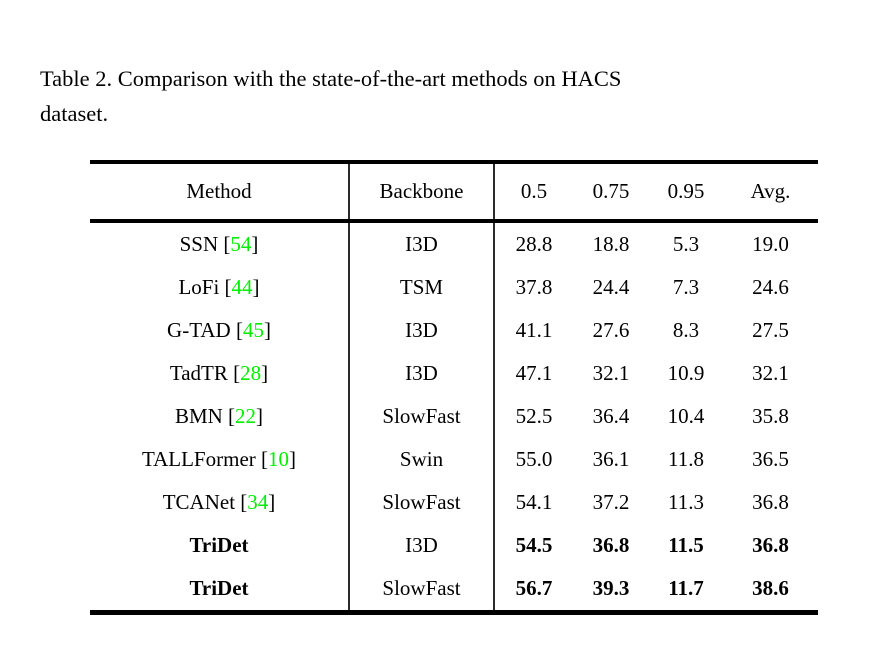 Image resolution: width=886 pixels, height=656 pixels. Describe the element at coordinates (611, 330) in the screenshot. I see `metric-value-cell: 27.6` at that location.